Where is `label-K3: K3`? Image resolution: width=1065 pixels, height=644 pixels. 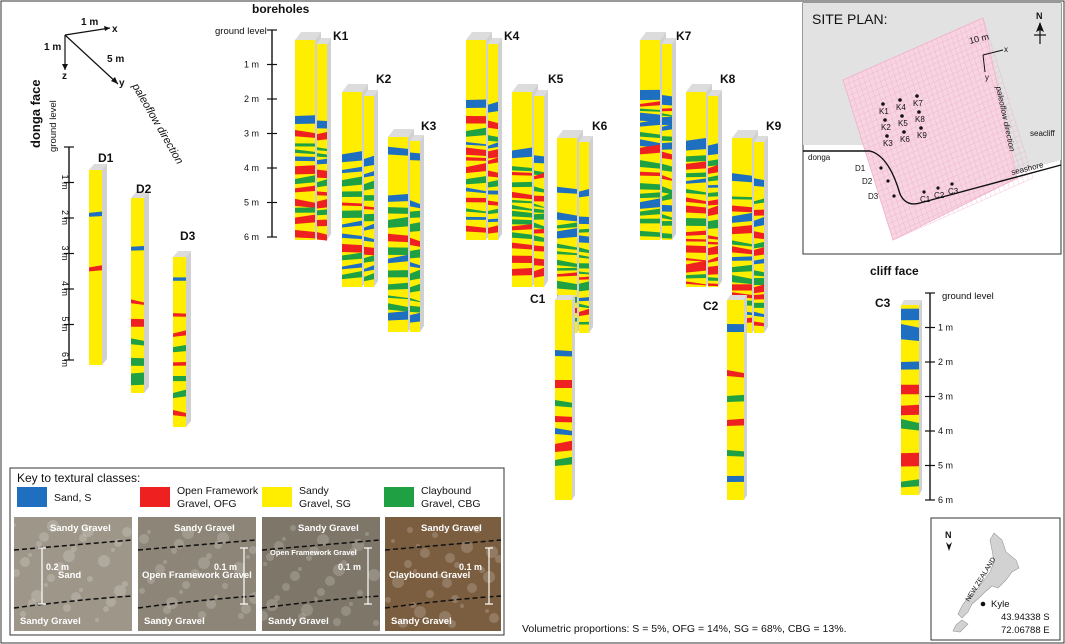 label-K3: K3 is located at coordinates (429, 126).